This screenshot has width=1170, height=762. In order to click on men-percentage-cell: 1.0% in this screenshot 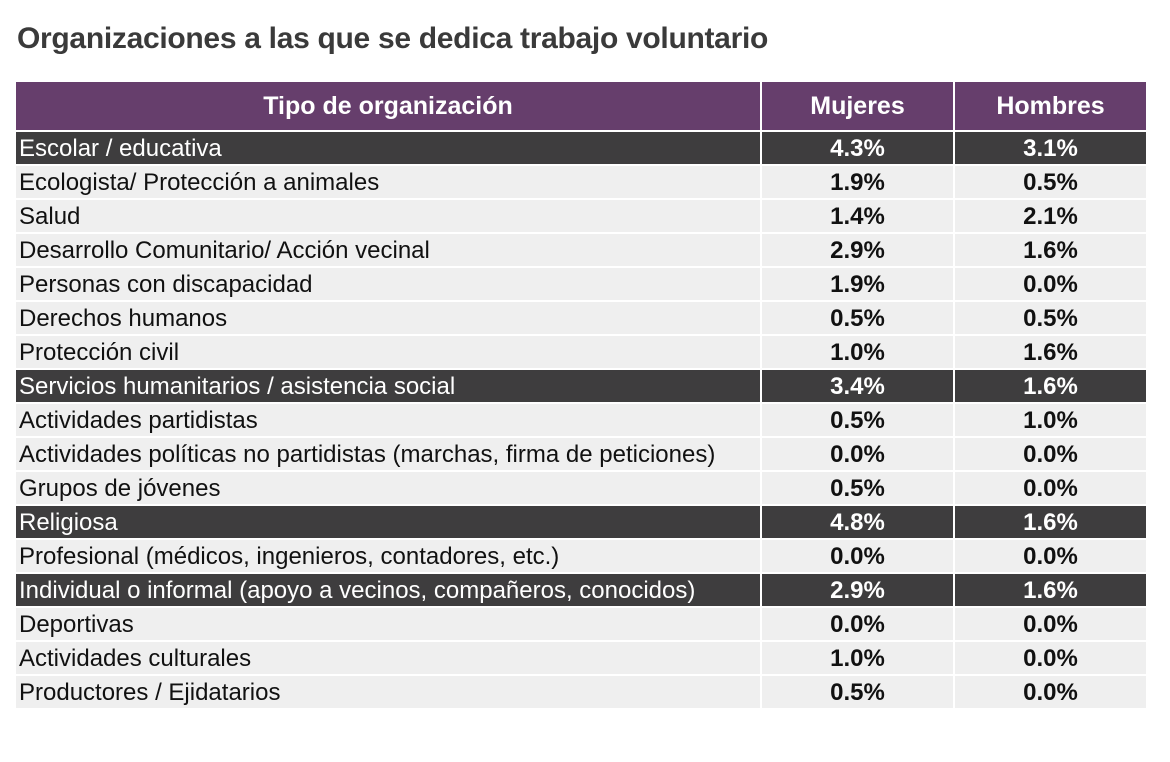, I will do `click(1050, 419)`.